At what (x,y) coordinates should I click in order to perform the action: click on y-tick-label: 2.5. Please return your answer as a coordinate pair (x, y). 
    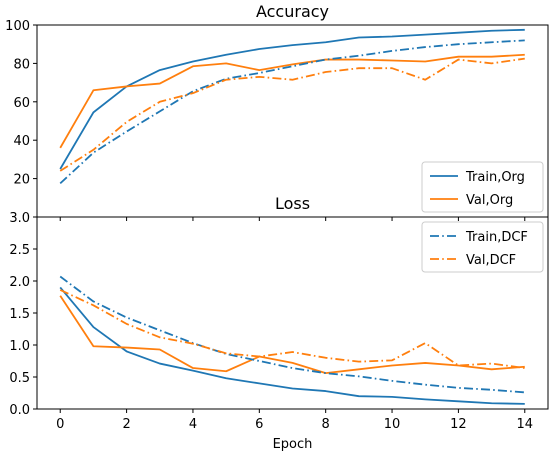
    Looking at the image, I should click on (19, 250).